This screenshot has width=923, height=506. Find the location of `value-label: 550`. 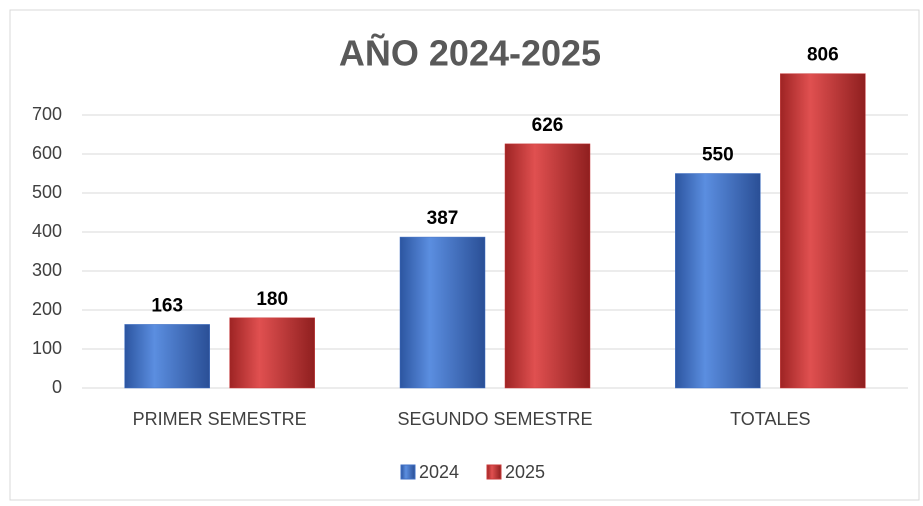

value-label: 550 is located at coordinates (718, 155).